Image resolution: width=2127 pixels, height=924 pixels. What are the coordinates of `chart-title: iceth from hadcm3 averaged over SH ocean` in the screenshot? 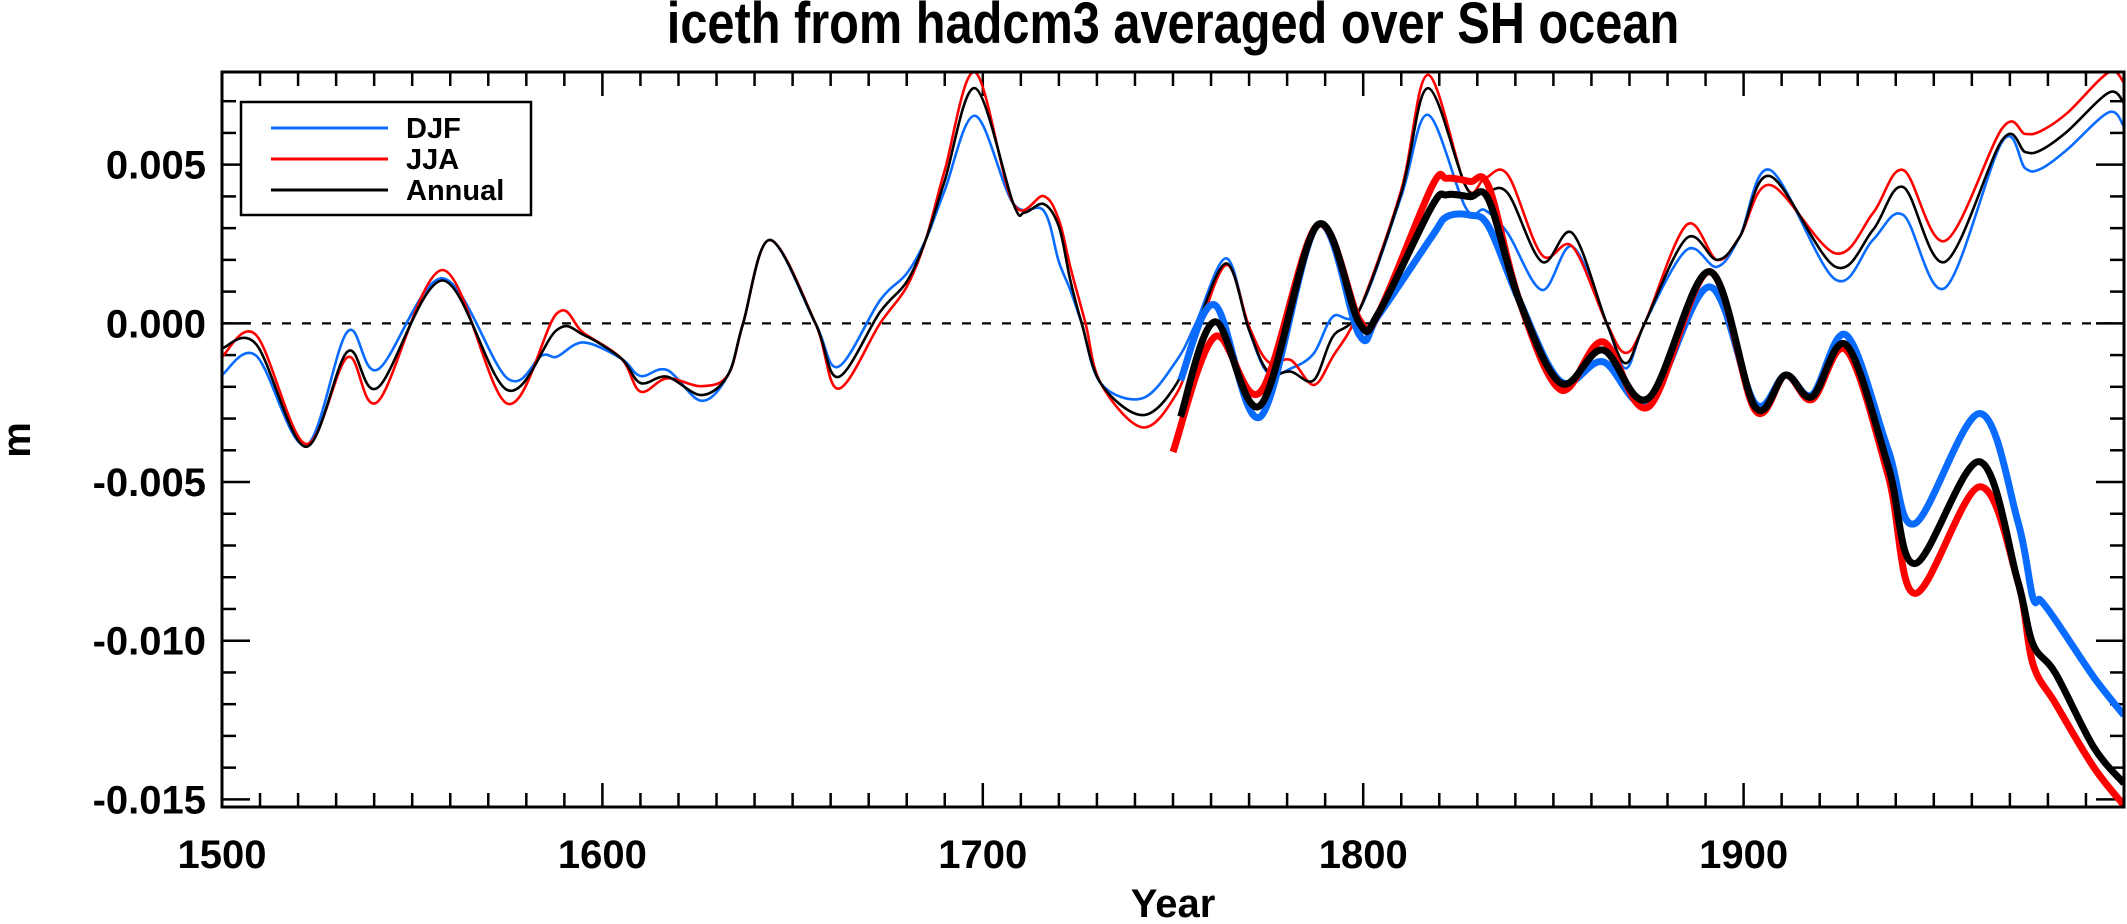 It's located at (1173, 28).